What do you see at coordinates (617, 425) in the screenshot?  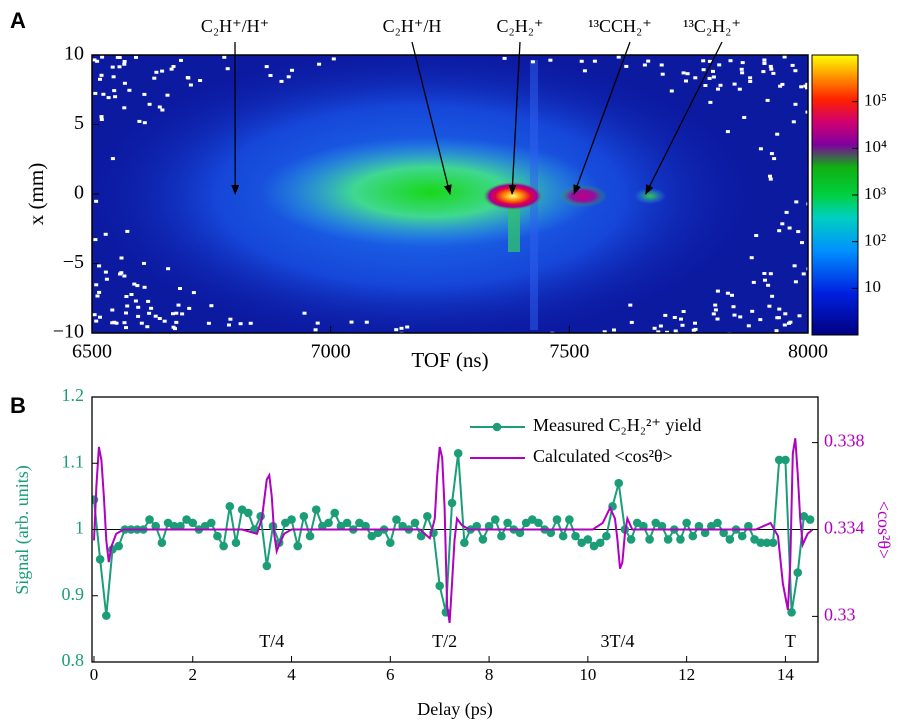 I see `legend-label: Measured C₂H₂²⁺ yield` at bounding box center [617, 425].